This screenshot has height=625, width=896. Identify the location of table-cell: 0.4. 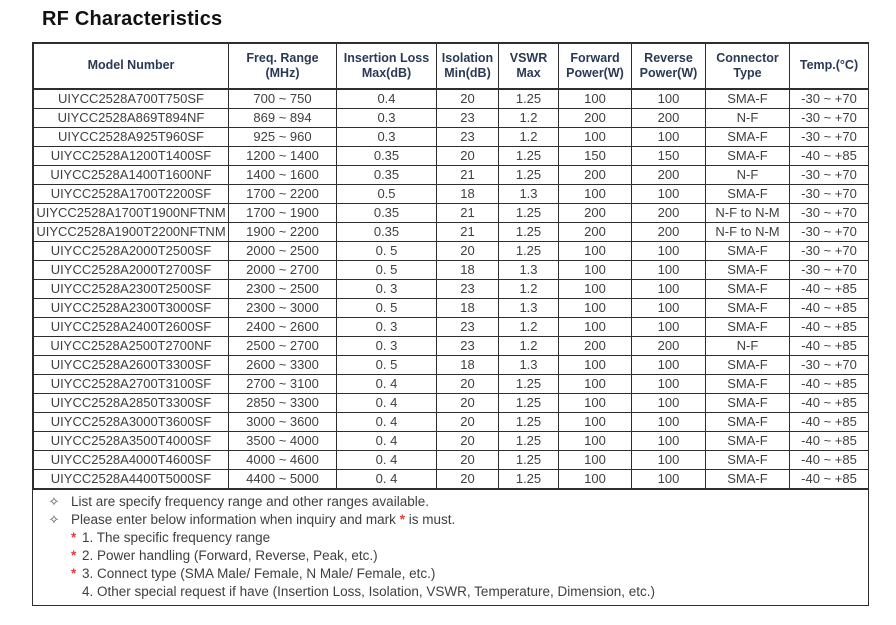
(386, 98).